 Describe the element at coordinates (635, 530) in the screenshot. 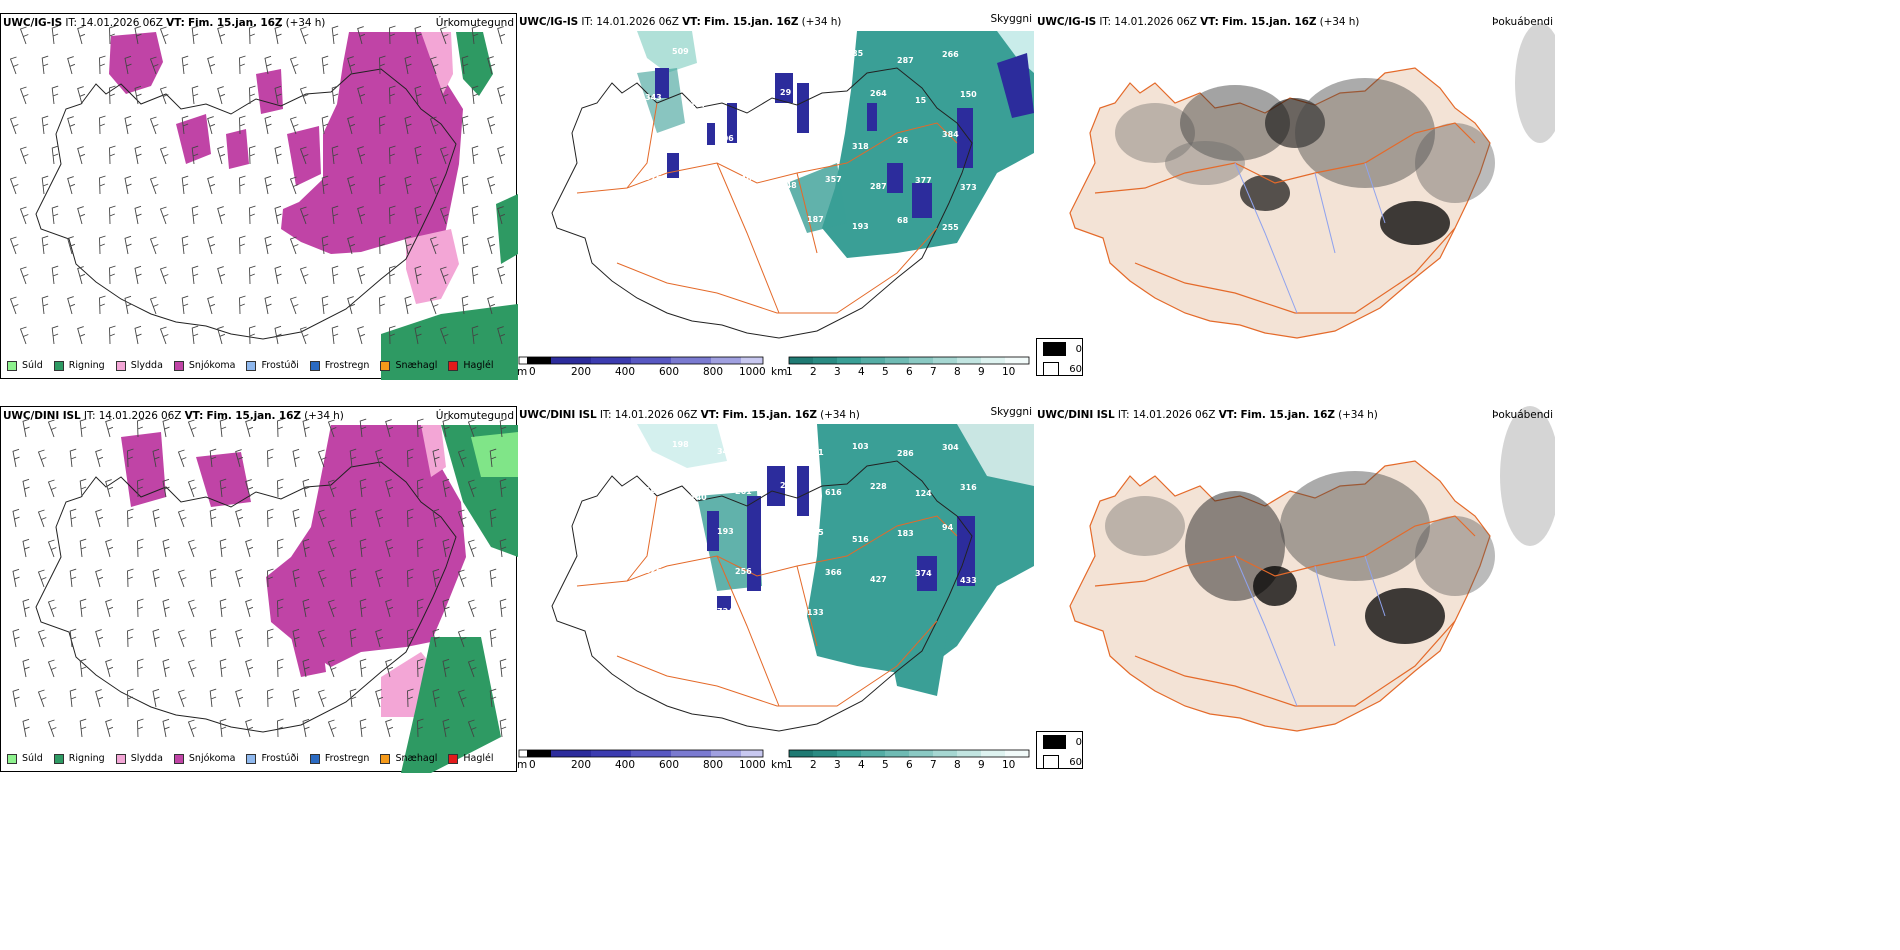

I see `cloud-base-label: 170` at that location.